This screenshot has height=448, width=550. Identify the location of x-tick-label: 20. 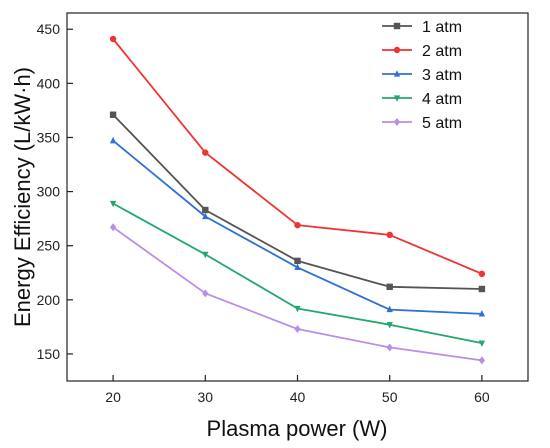
(113, 397).